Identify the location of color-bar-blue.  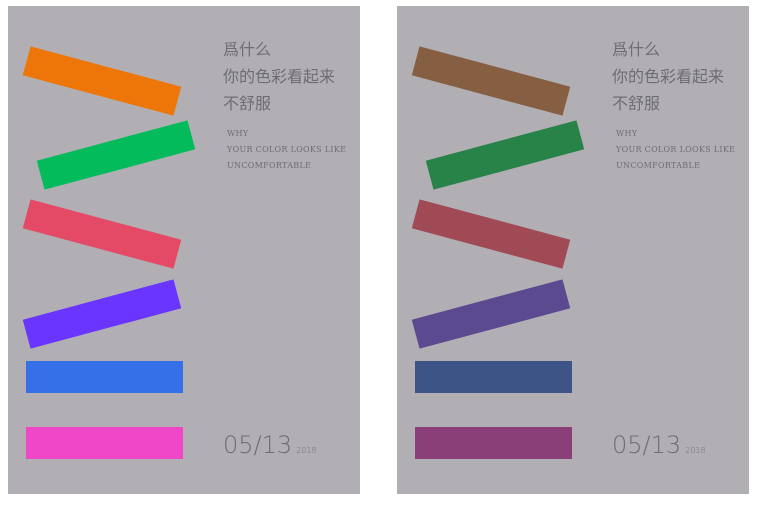
(104, 377).